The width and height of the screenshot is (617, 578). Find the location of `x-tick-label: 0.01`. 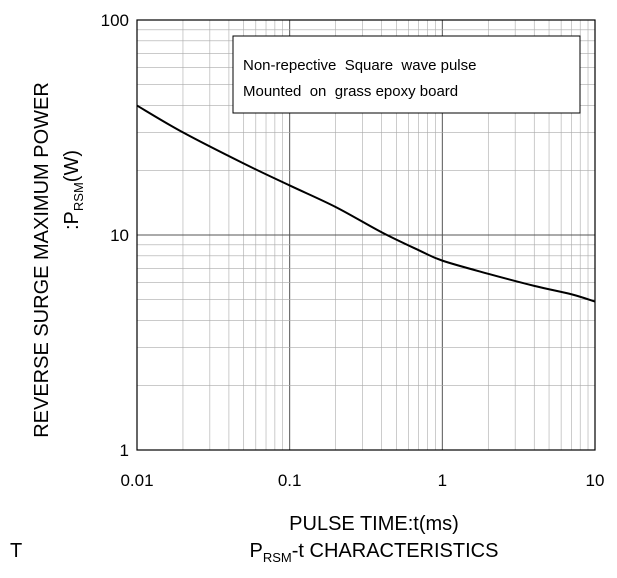

x-tick-label: 0.01 is located at coordinates (136, 480).